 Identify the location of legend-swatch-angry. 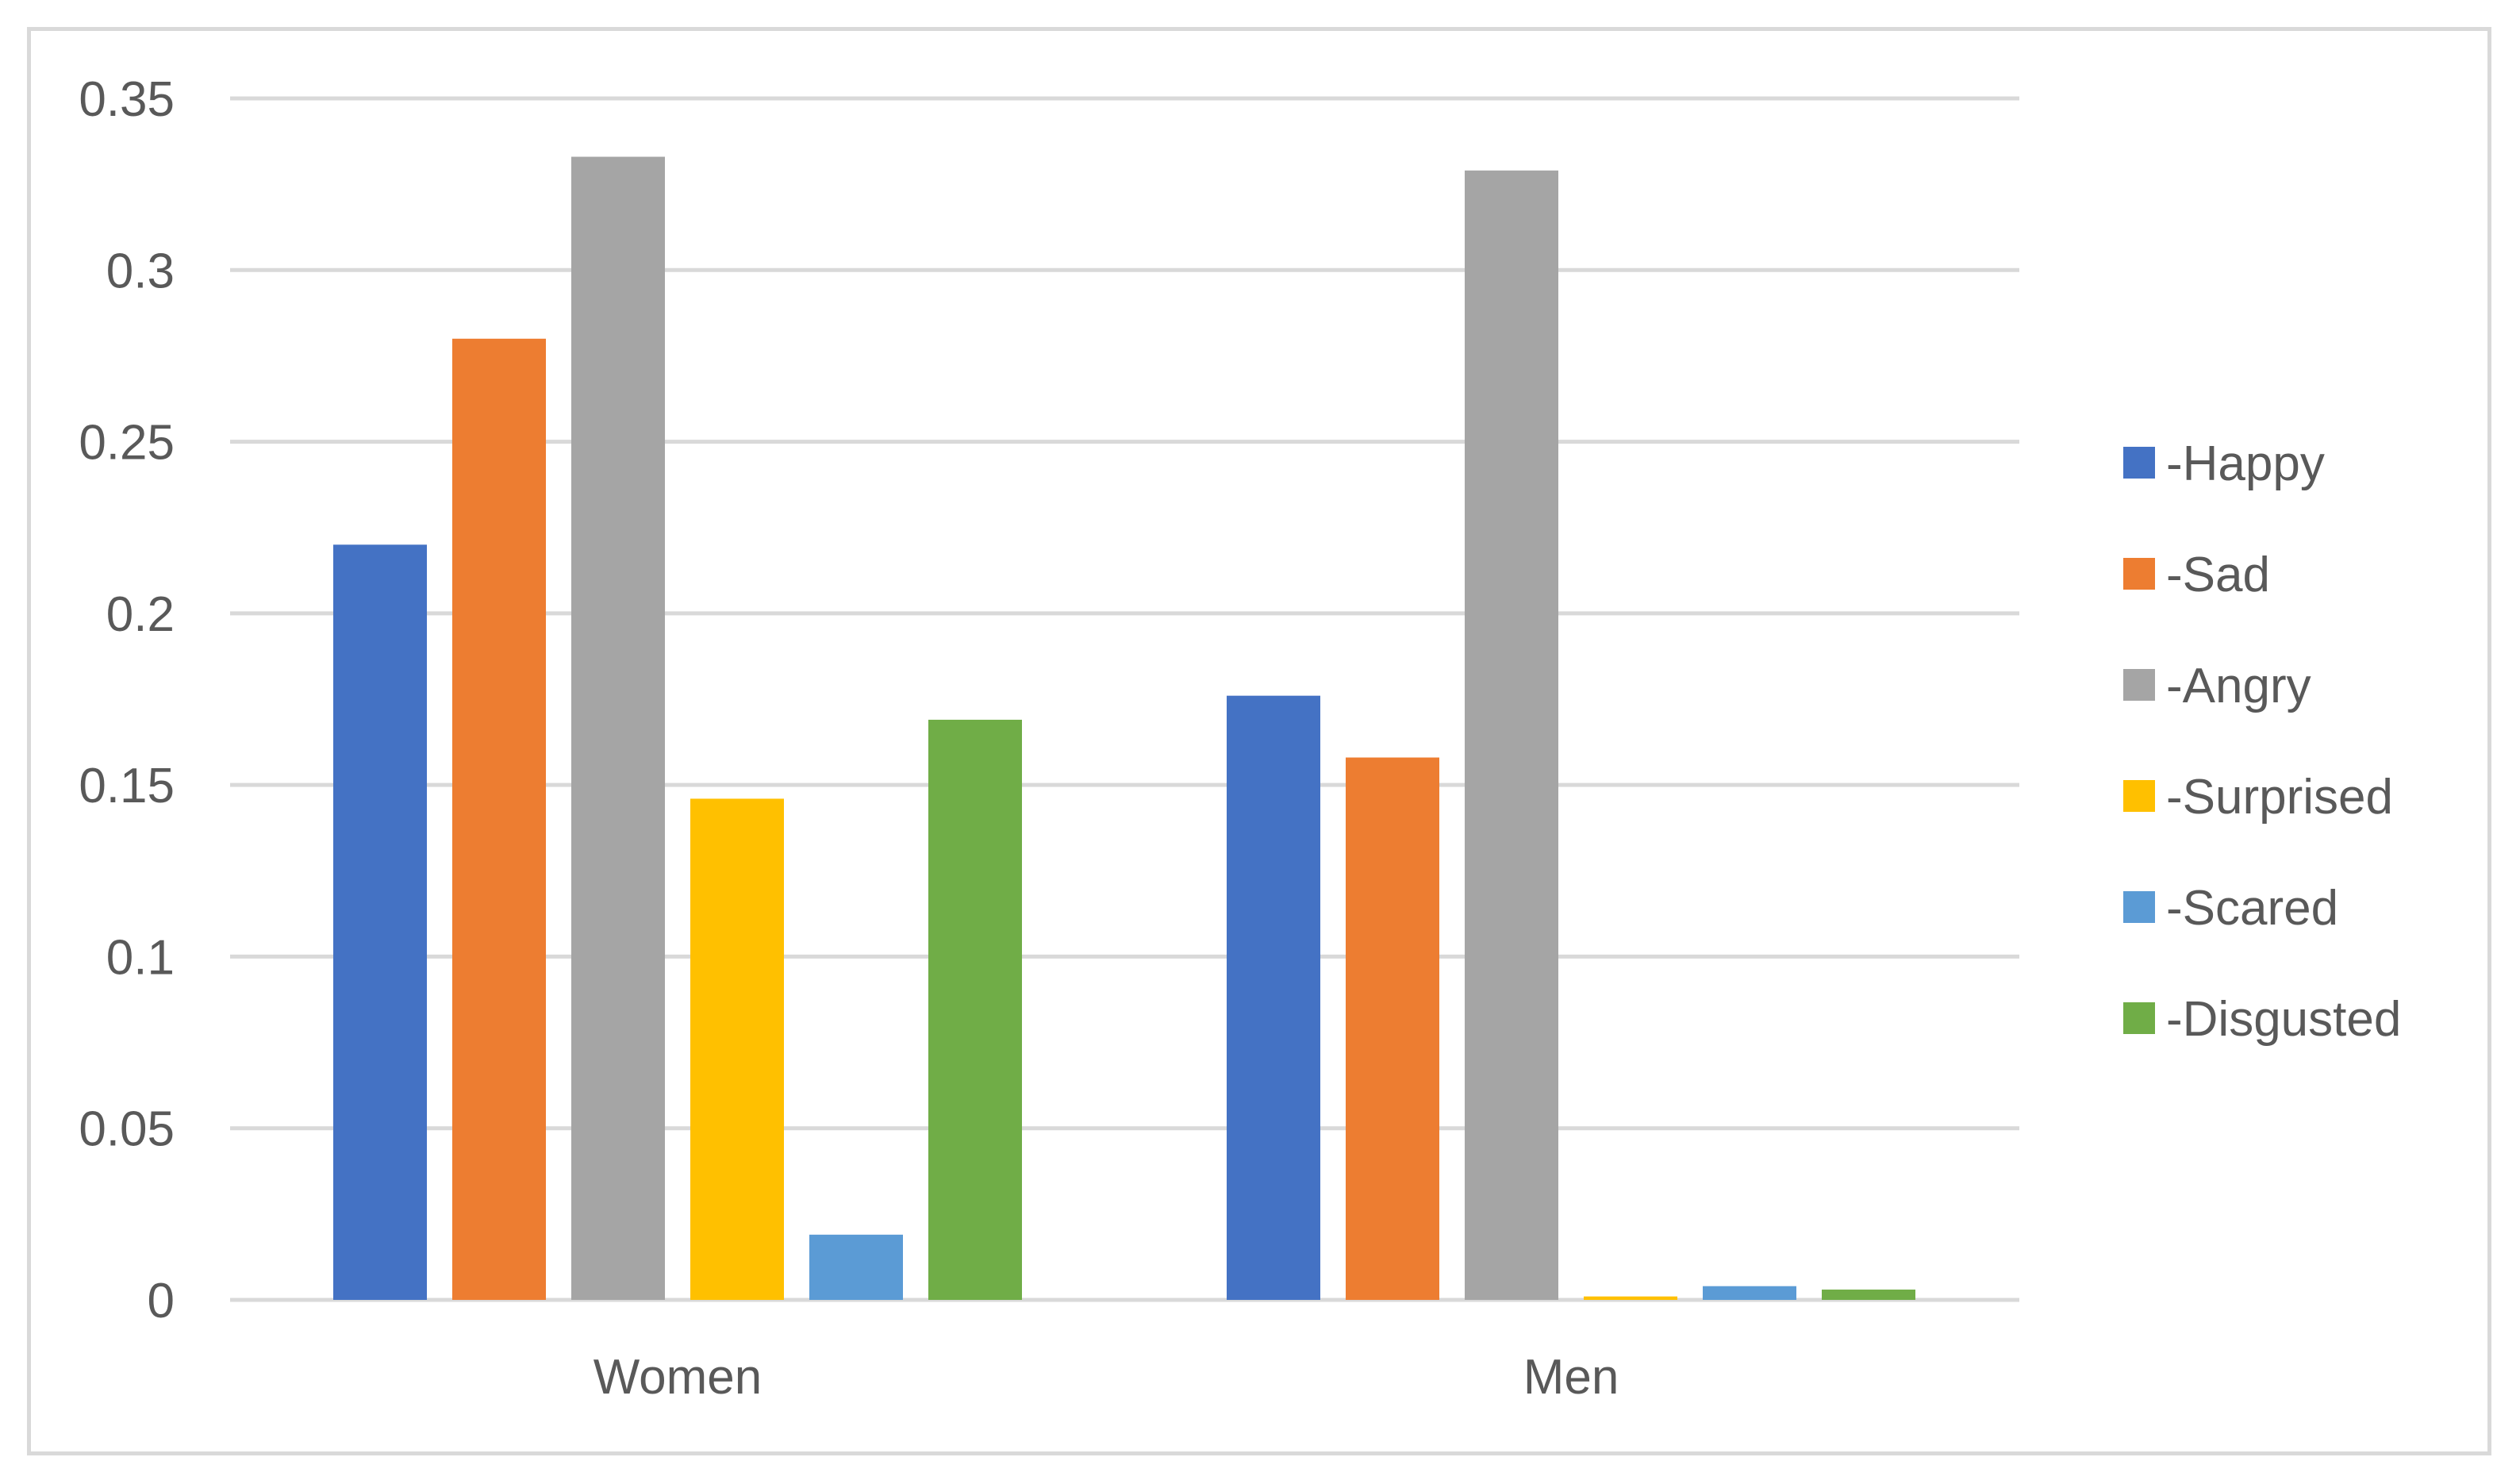
(2139, 685).